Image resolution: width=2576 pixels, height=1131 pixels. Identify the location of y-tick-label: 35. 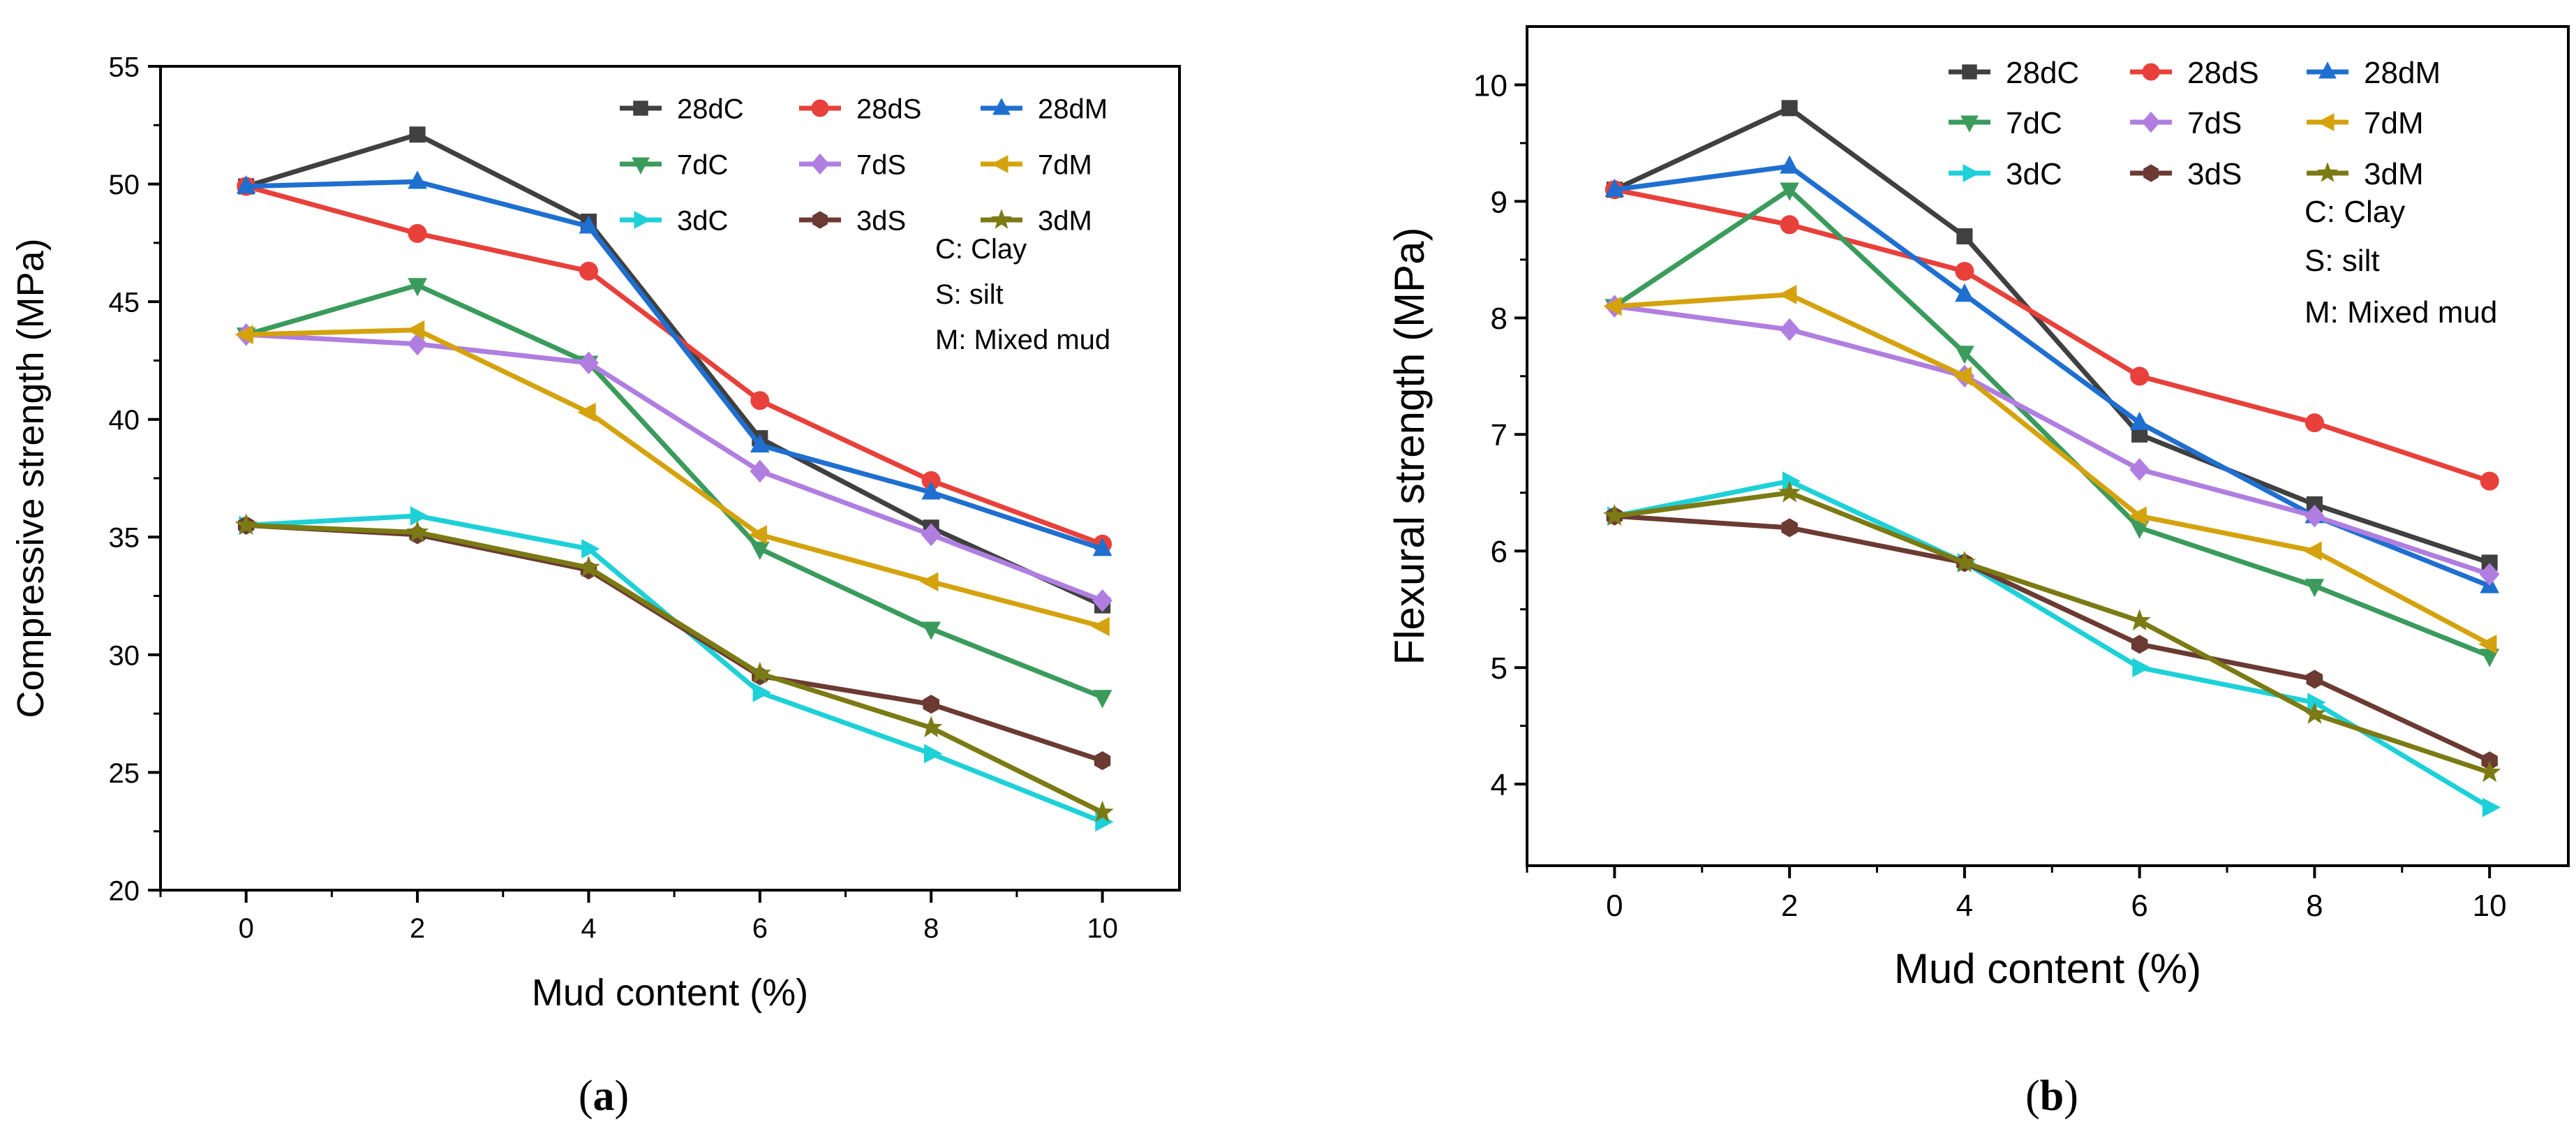
(125, 538).